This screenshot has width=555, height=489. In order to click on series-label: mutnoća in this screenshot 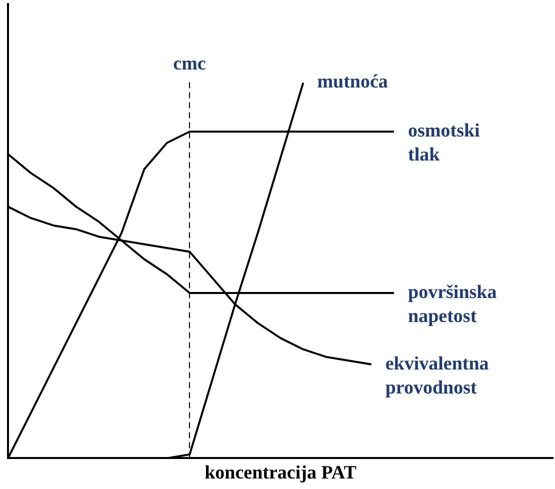, I will do `click(352, 82)`.